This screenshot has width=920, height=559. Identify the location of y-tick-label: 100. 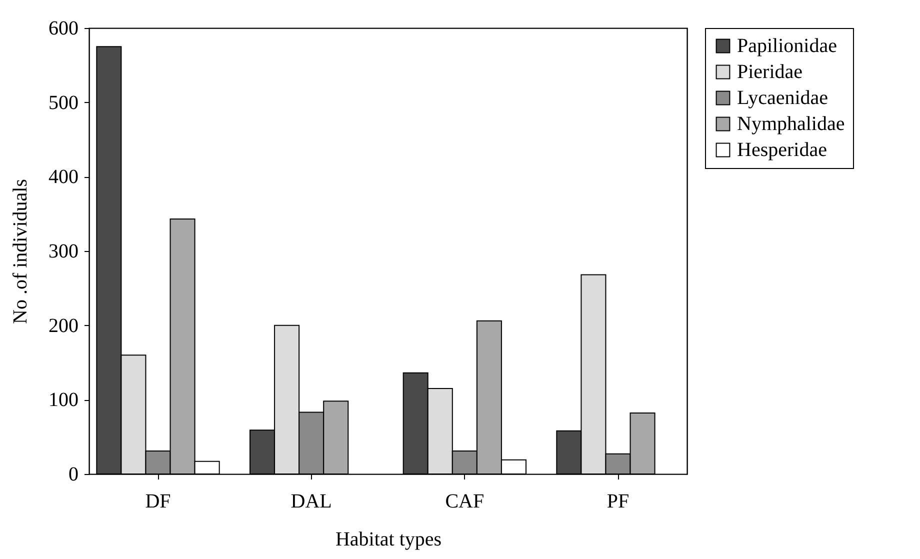
(63, 400).